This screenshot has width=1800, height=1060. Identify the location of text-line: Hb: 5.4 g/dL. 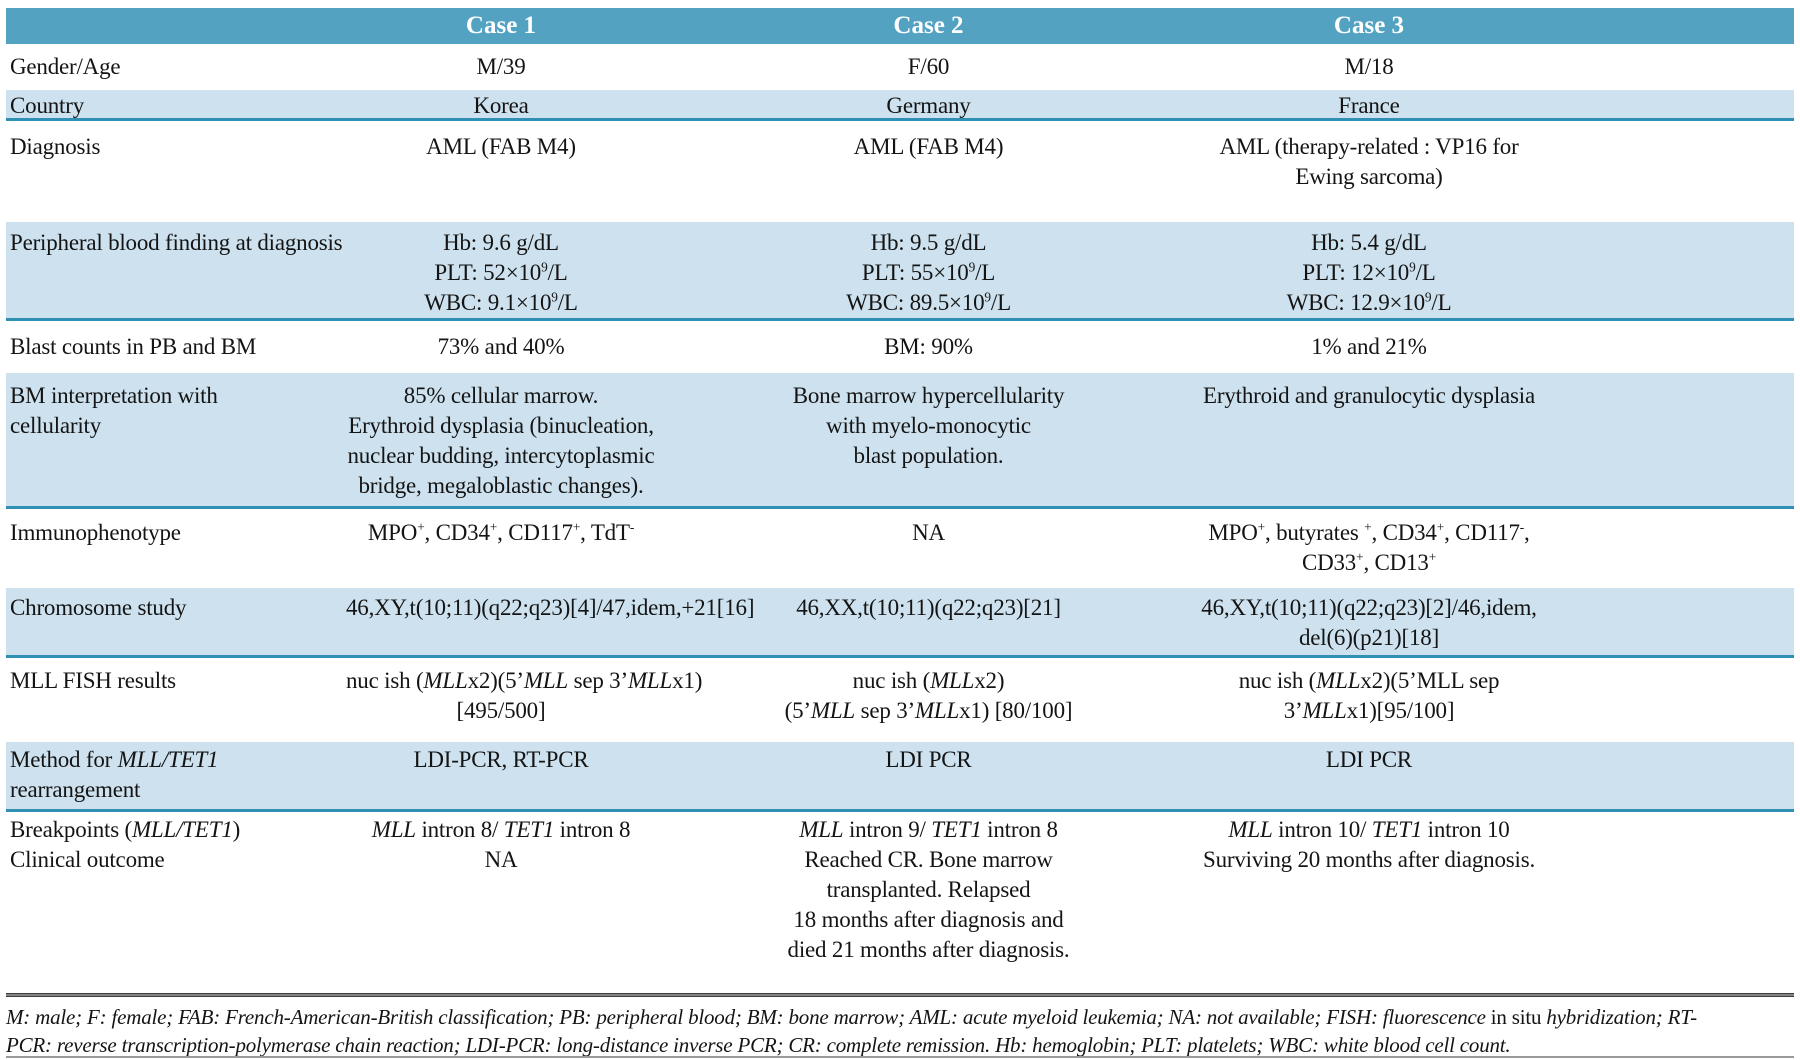
(1369, 242).